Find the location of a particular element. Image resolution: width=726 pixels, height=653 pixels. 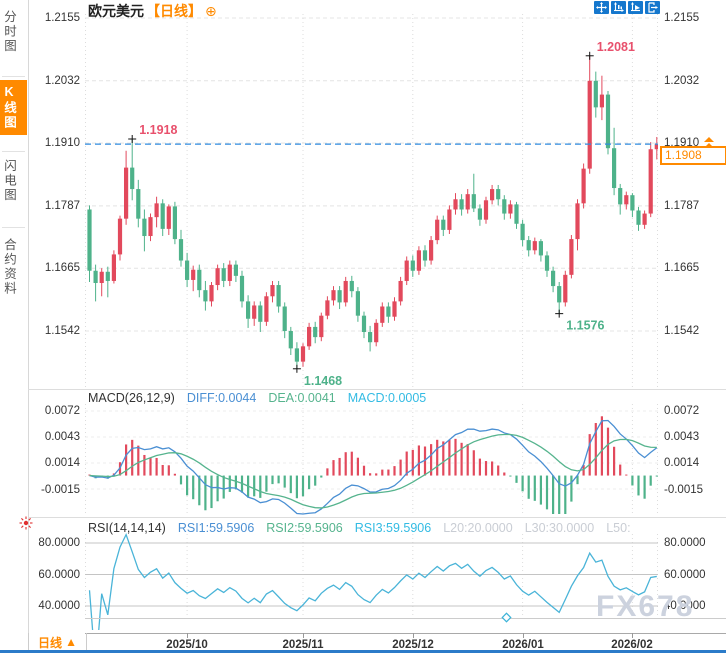

macd-diff-value: DIFF:0.0044 is located at coordinates (221, 398).